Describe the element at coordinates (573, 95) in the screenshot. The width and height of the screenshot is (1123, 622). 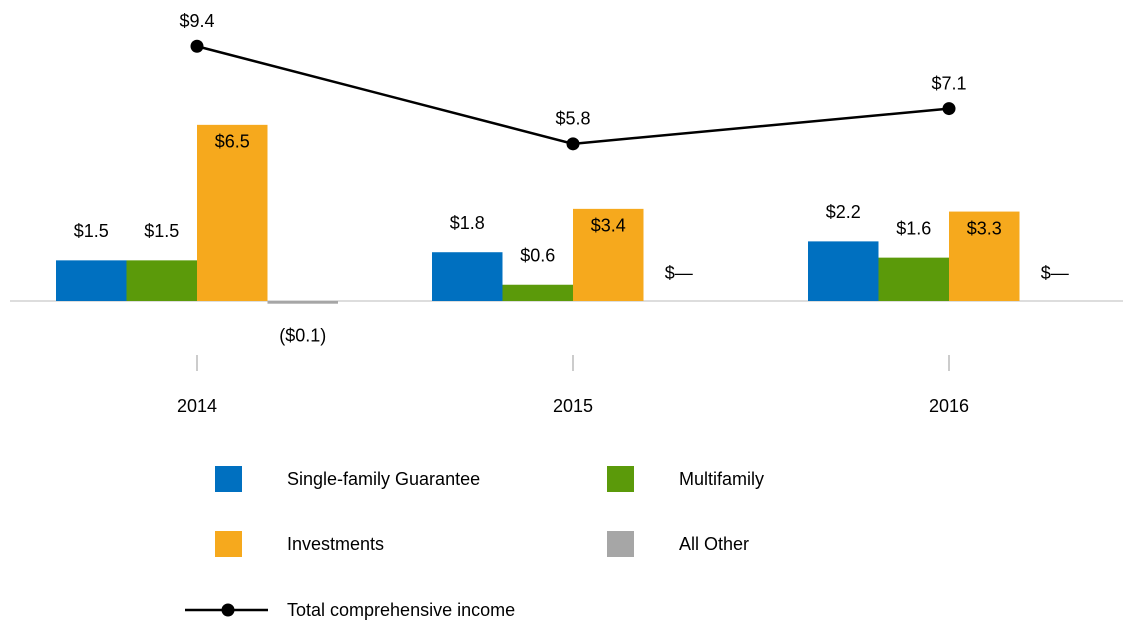
I see `line` at that location.